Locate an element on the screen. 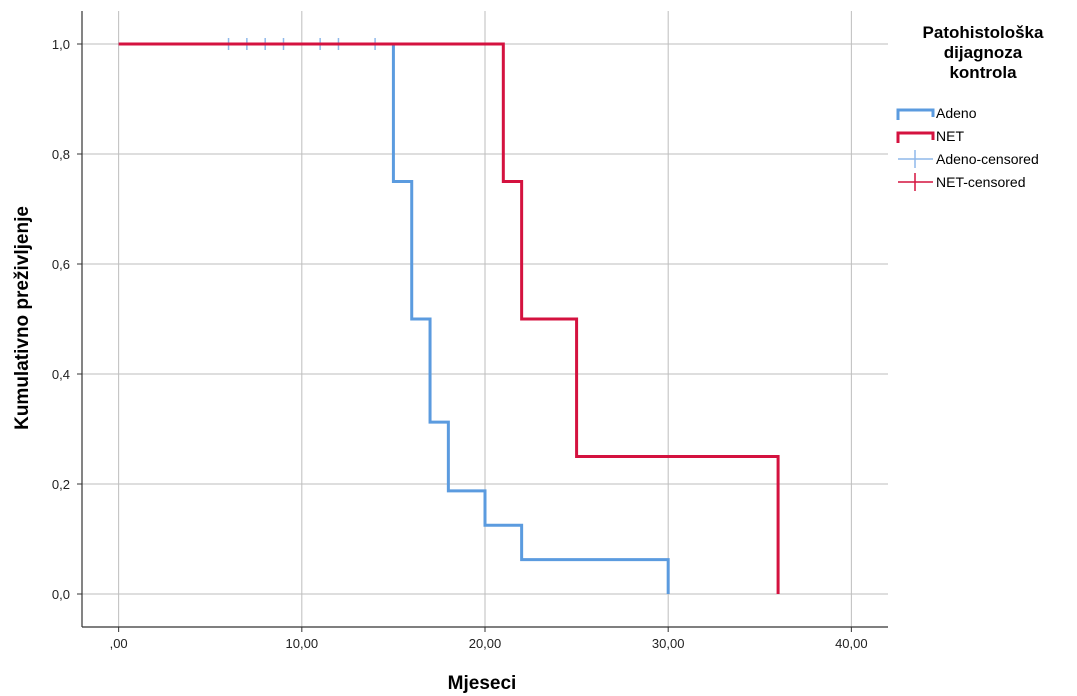  legend-label: NET-censored is located at coordinates (980, 182).